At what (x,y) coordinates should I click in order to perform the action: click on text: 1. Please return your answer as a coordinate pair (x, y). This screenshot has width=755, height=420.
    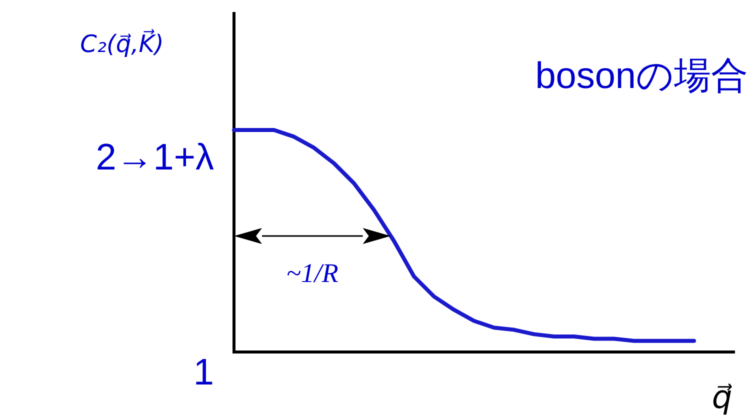
    Looking at the image, I should click on (203, 372).